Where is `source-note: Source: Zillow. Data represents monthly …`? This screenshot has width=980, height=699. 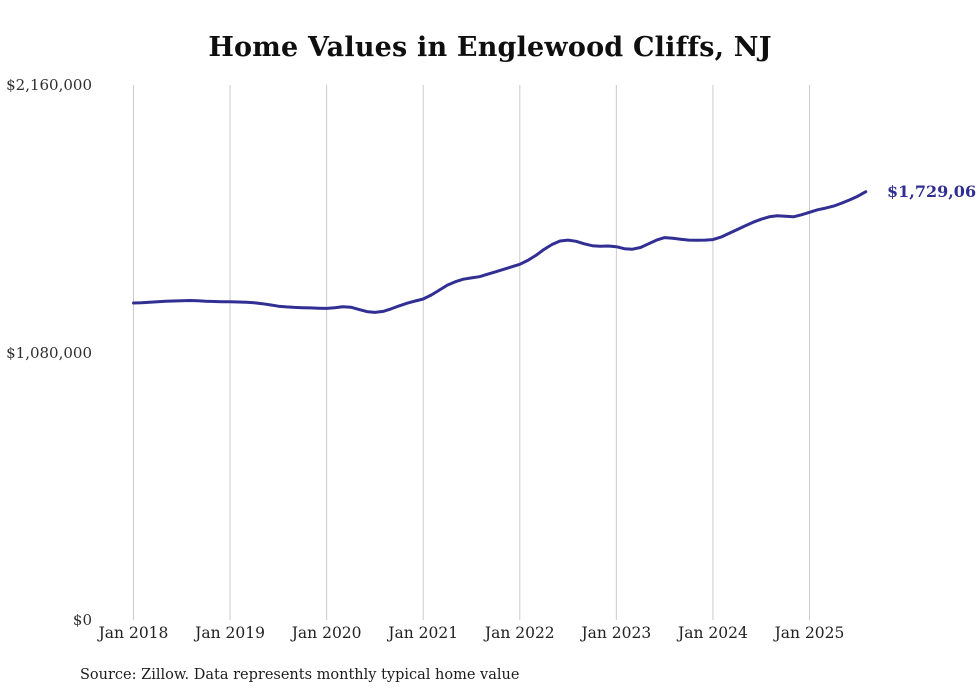 source-note: Source: Zillow. Data represents monthly … is located at coordinates (300, 675).